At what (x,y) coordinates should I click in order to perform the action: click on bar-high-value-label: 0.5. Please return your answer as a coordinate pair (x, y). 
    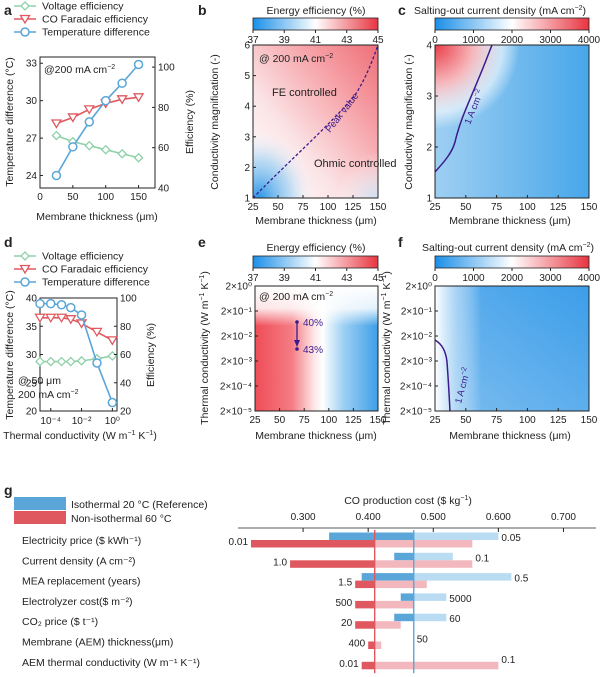
    Looking at the image, I should click on (521, 579).